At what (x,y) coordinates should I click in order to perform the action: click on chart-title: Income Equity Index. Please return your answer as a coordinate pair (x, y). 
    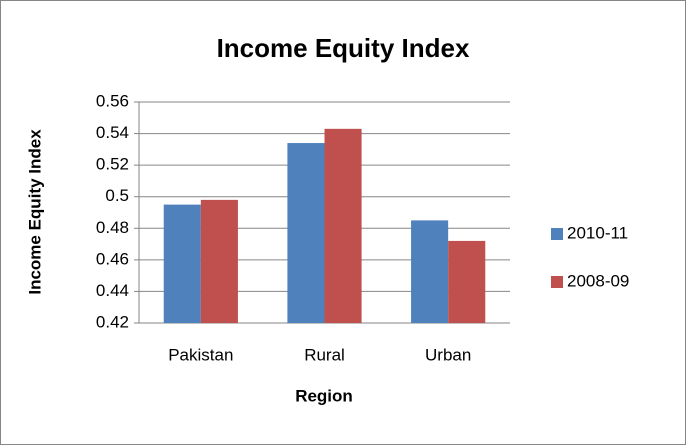
    Looking at the image, I should click on (343, 48).